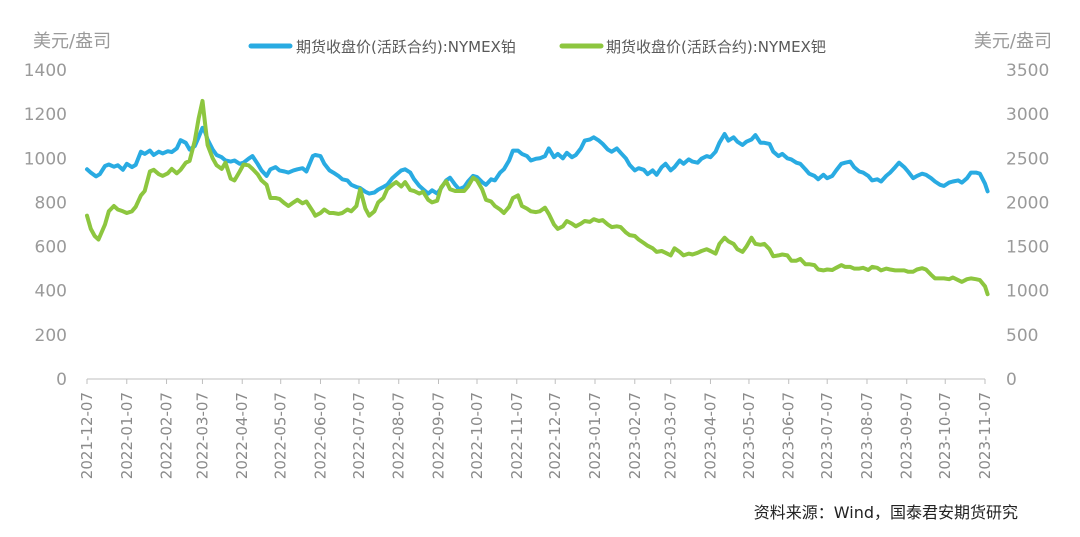 The width and height of the screenshot is (1080, 537). What do you see at coordinates (886, 512) in the screenshot?
I see `source-note: 资料来源：Wind，国泰君安期货研究` at bounding box center [886, 512].